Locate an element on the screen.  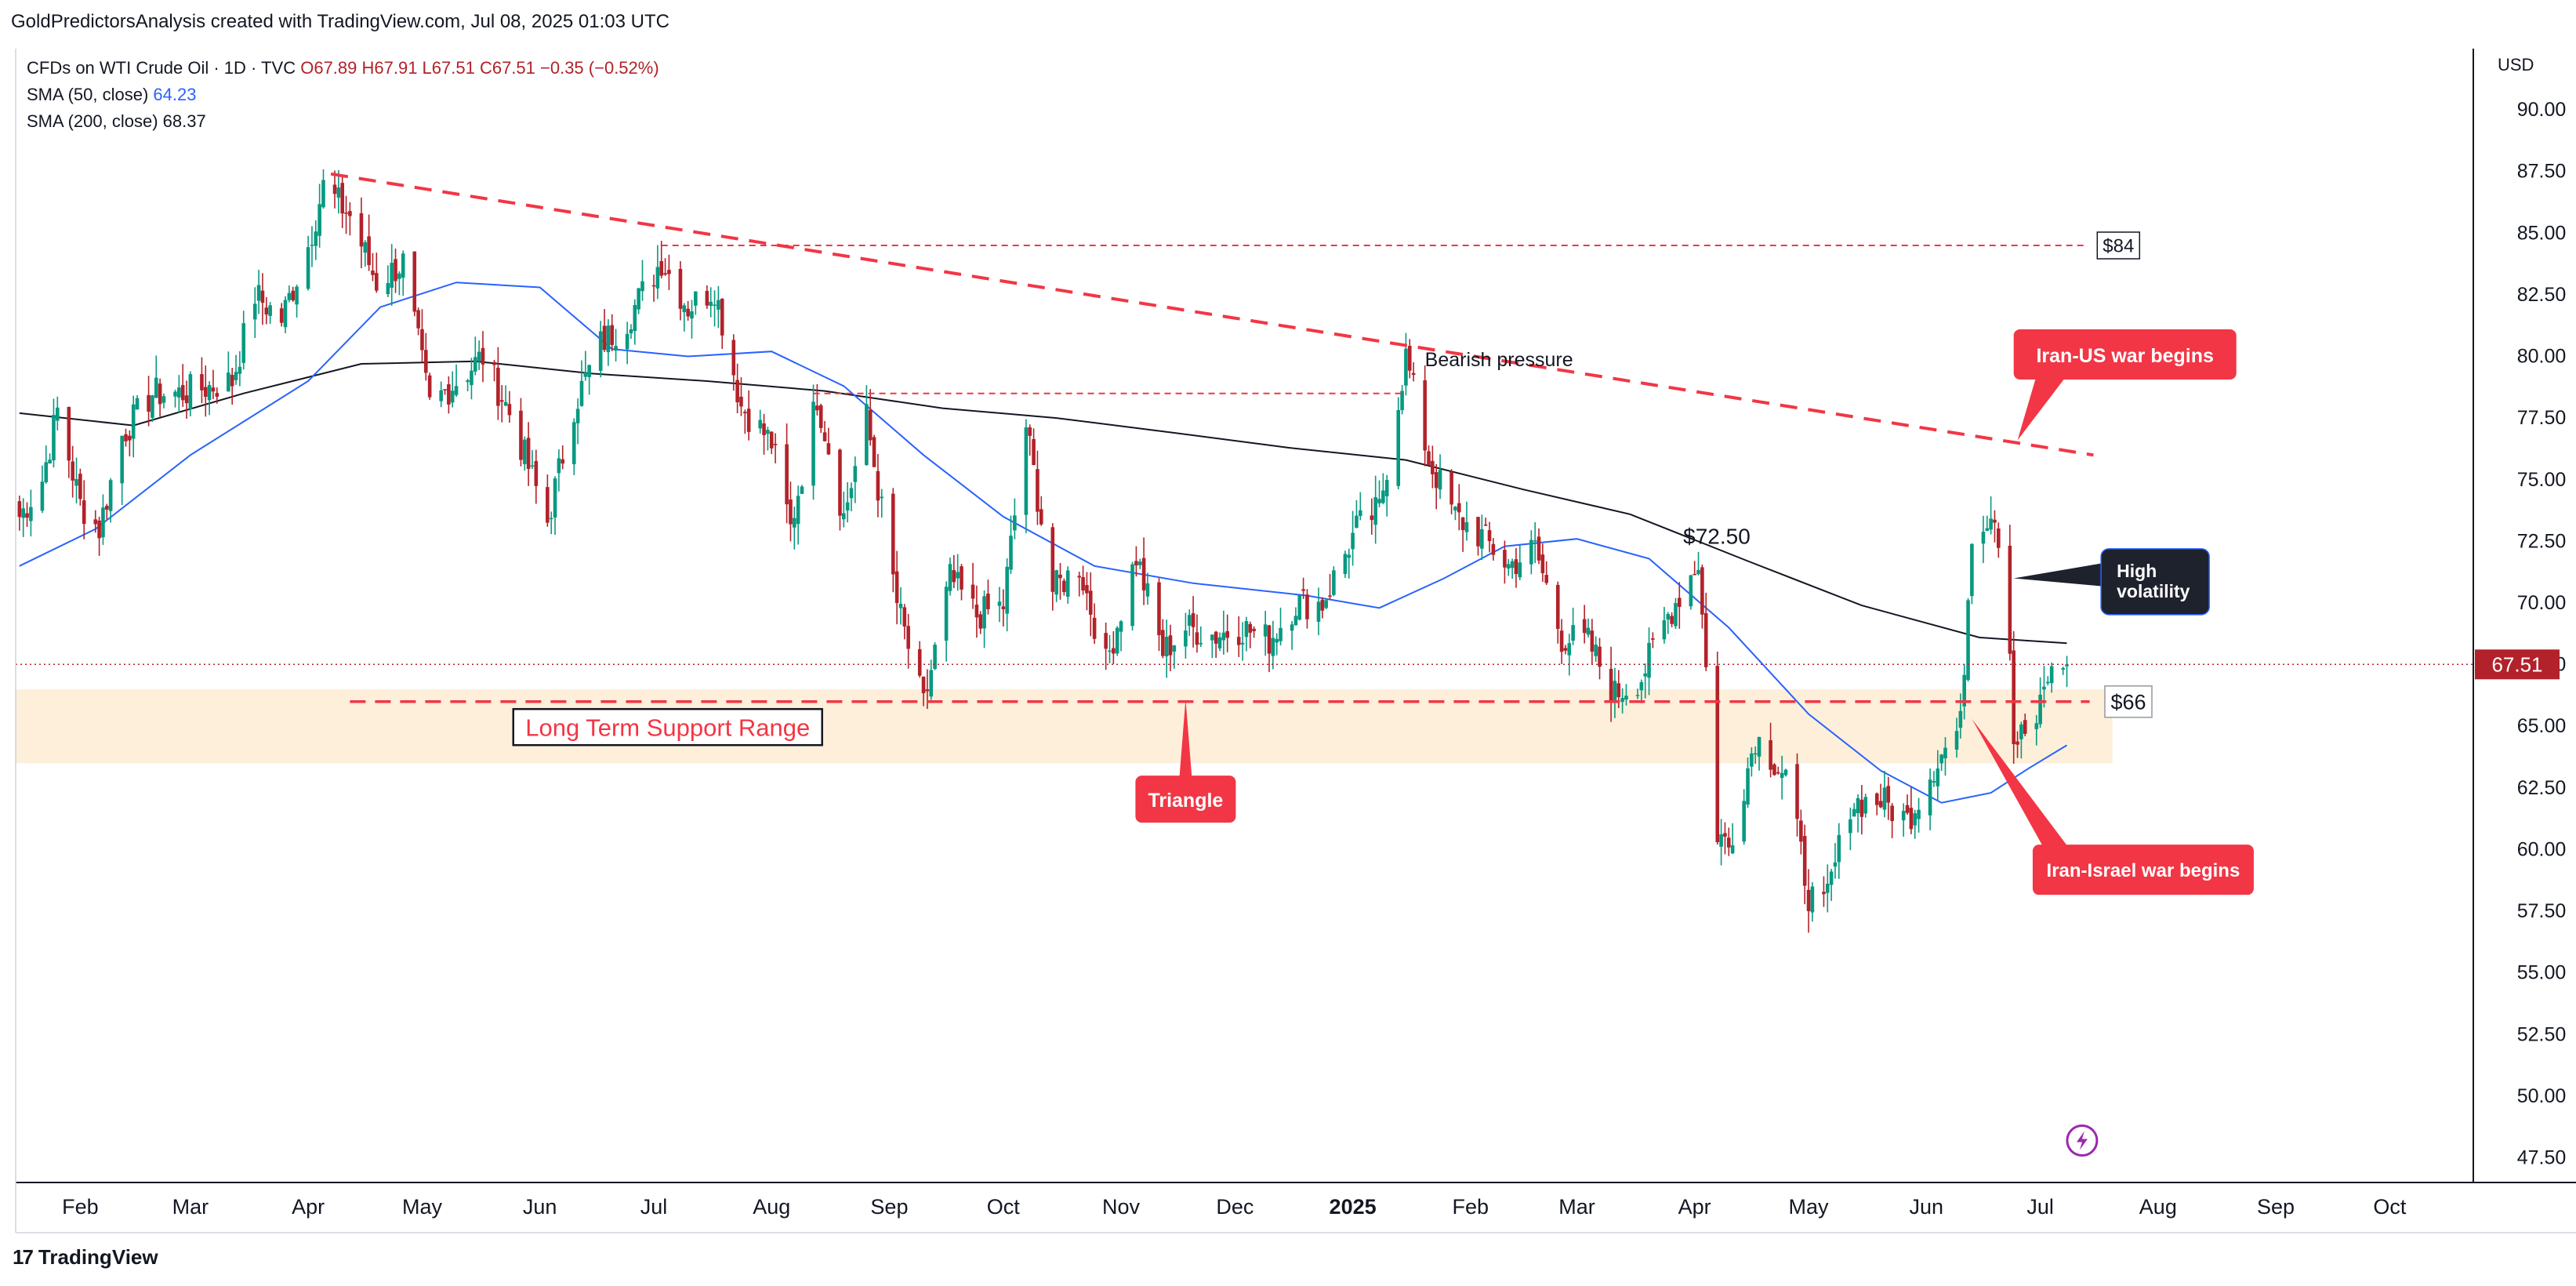
support-range-label: Long Term Support Range is located at coordinates (668, 727).